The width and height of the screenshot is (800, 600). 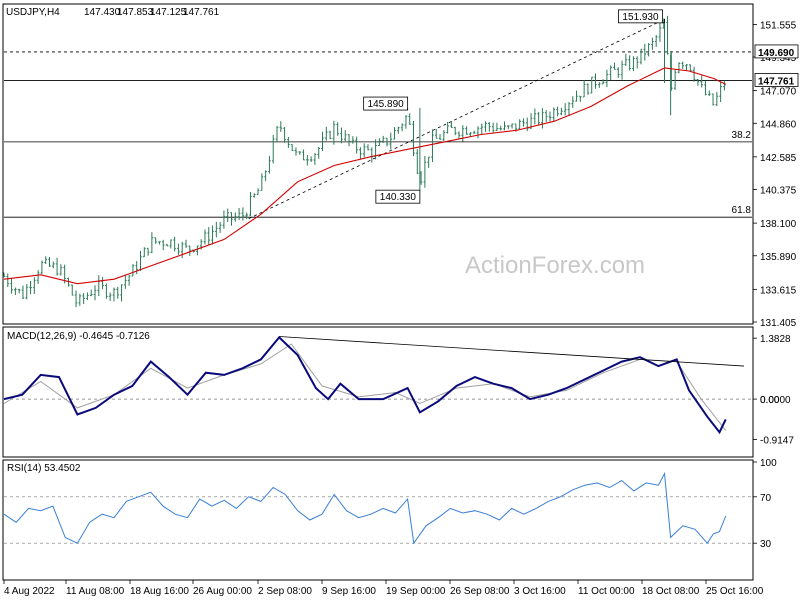 What do you see at coordinates (44, 468) in the screenshot?
I see `rsi-title: RSI(14) 53.4502` at bounding box center [44, 468].